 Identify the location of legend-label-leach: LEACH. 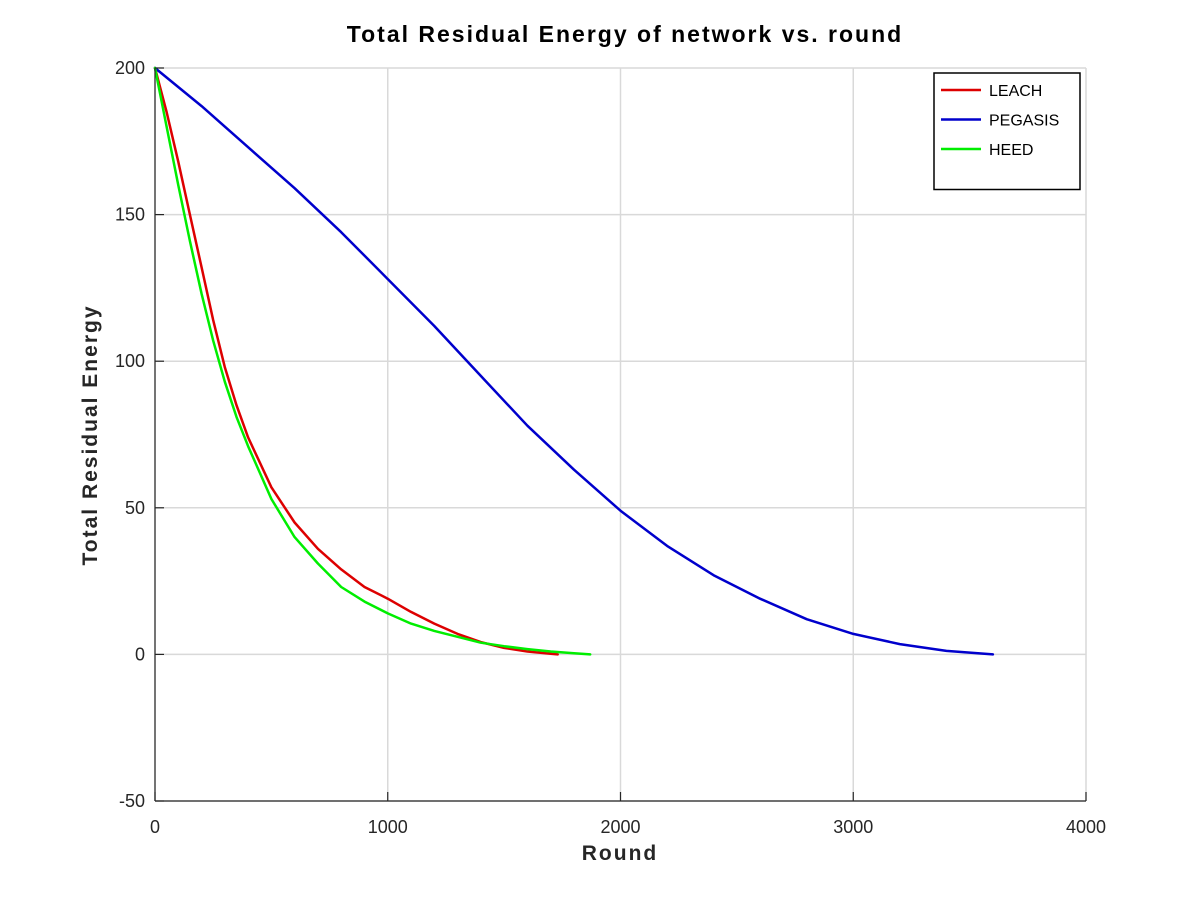
(1015, 91).